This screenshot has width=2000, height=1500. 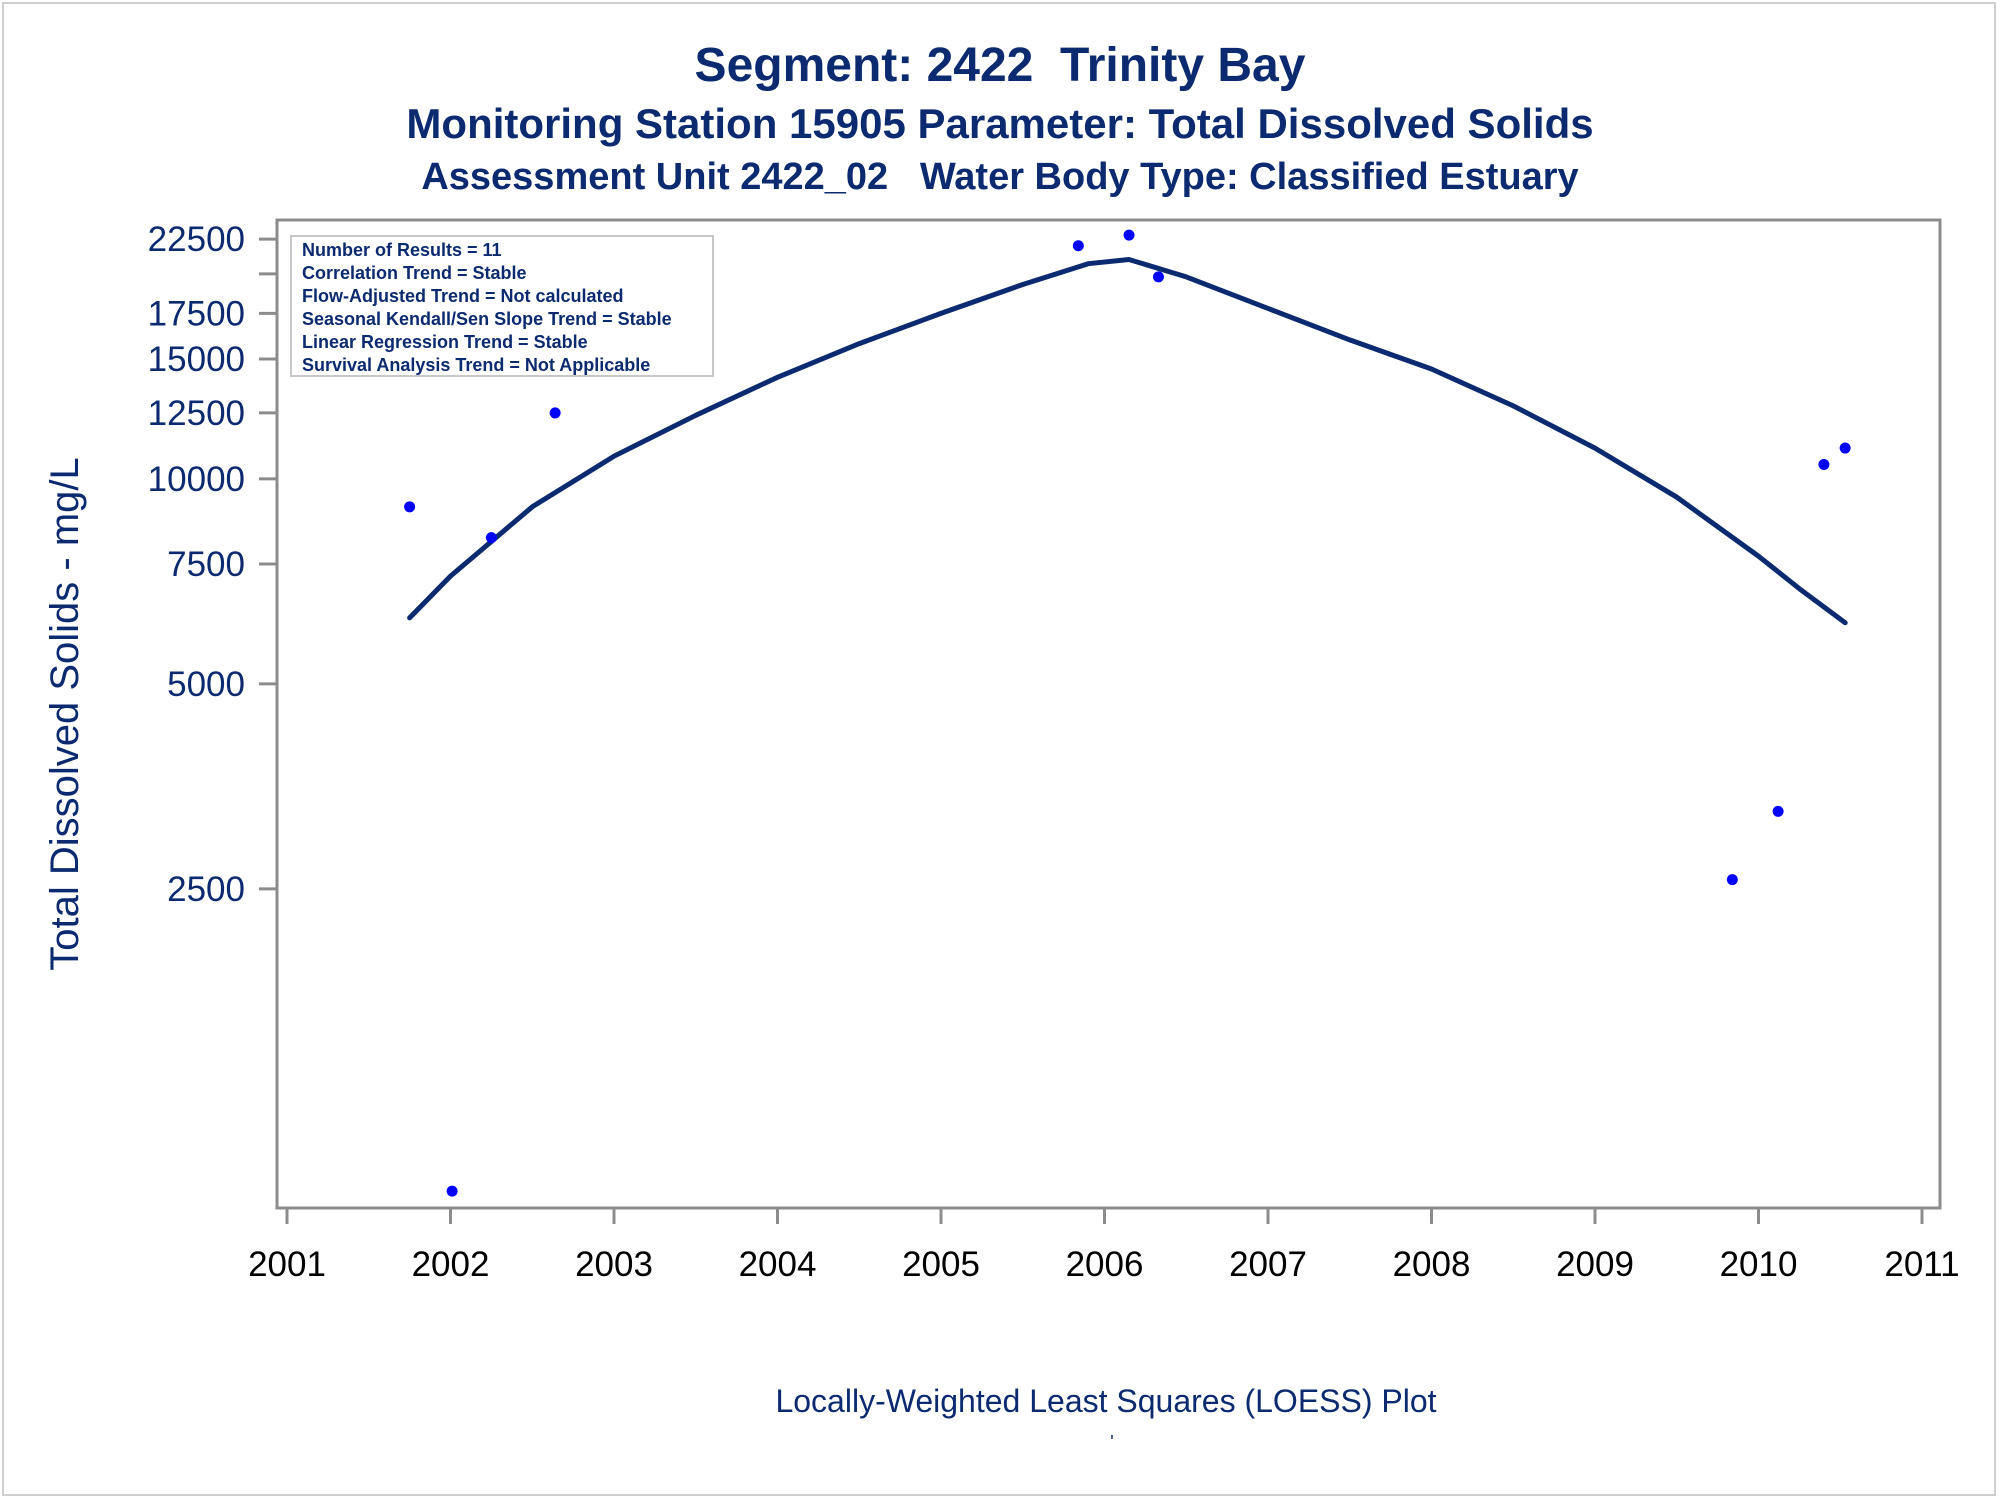 I want to click on x-tick-label: 2007, so click(x=1268, y=1264).